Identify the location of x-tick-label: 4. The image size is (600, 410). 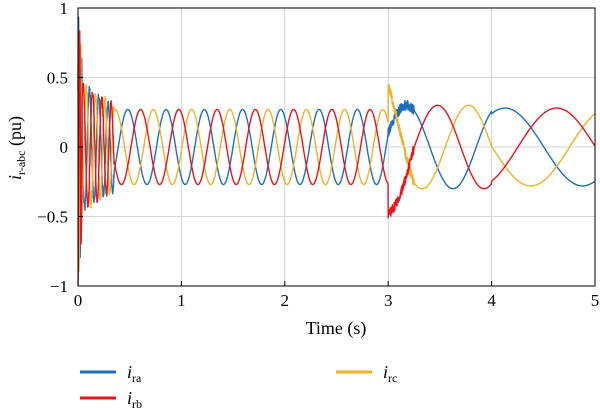
(491, 300).